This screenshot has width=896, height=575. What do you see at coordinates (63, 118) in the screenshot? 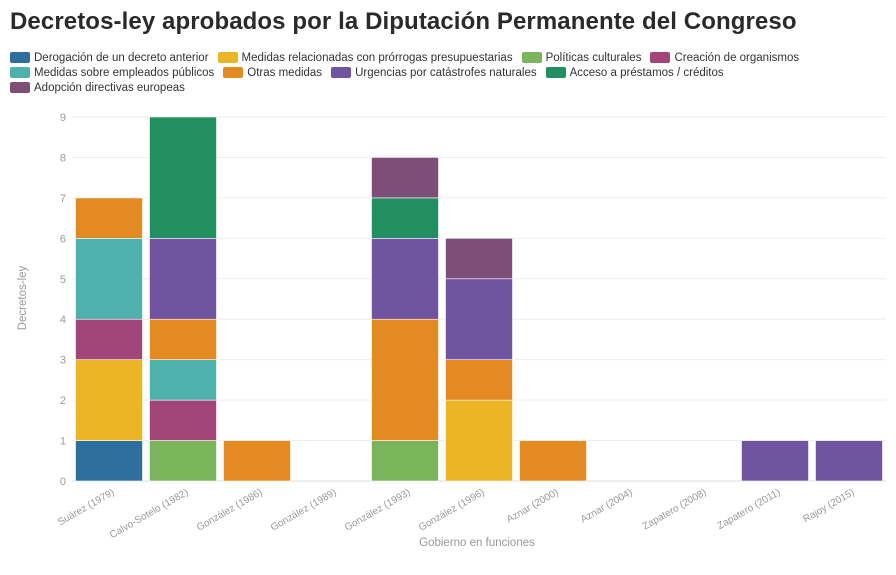
I see `y-tick-label: 9` at bounding box center [63, 118].